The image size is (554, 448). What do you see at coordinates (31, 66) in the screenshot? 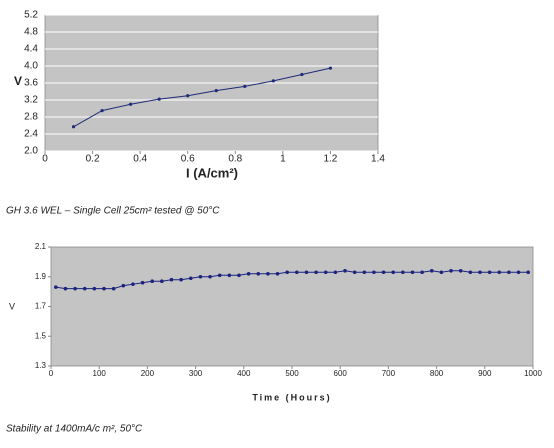
I see `y-tick-label: 4.0` at bounding box center [31, 66].